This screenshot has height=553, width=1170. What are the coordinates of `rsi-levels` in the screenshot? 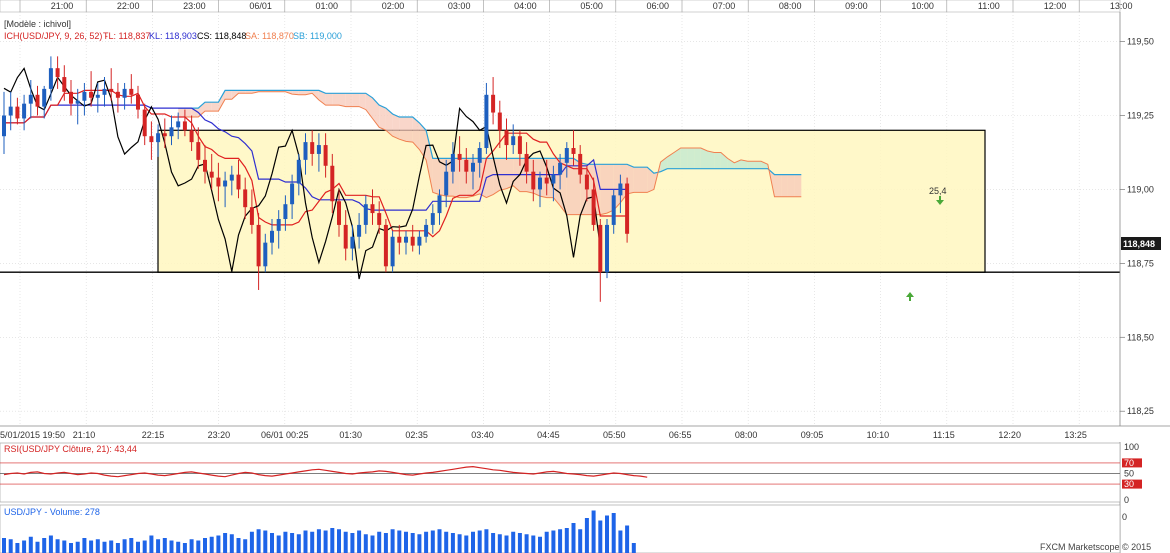 It's located at (560, 473).